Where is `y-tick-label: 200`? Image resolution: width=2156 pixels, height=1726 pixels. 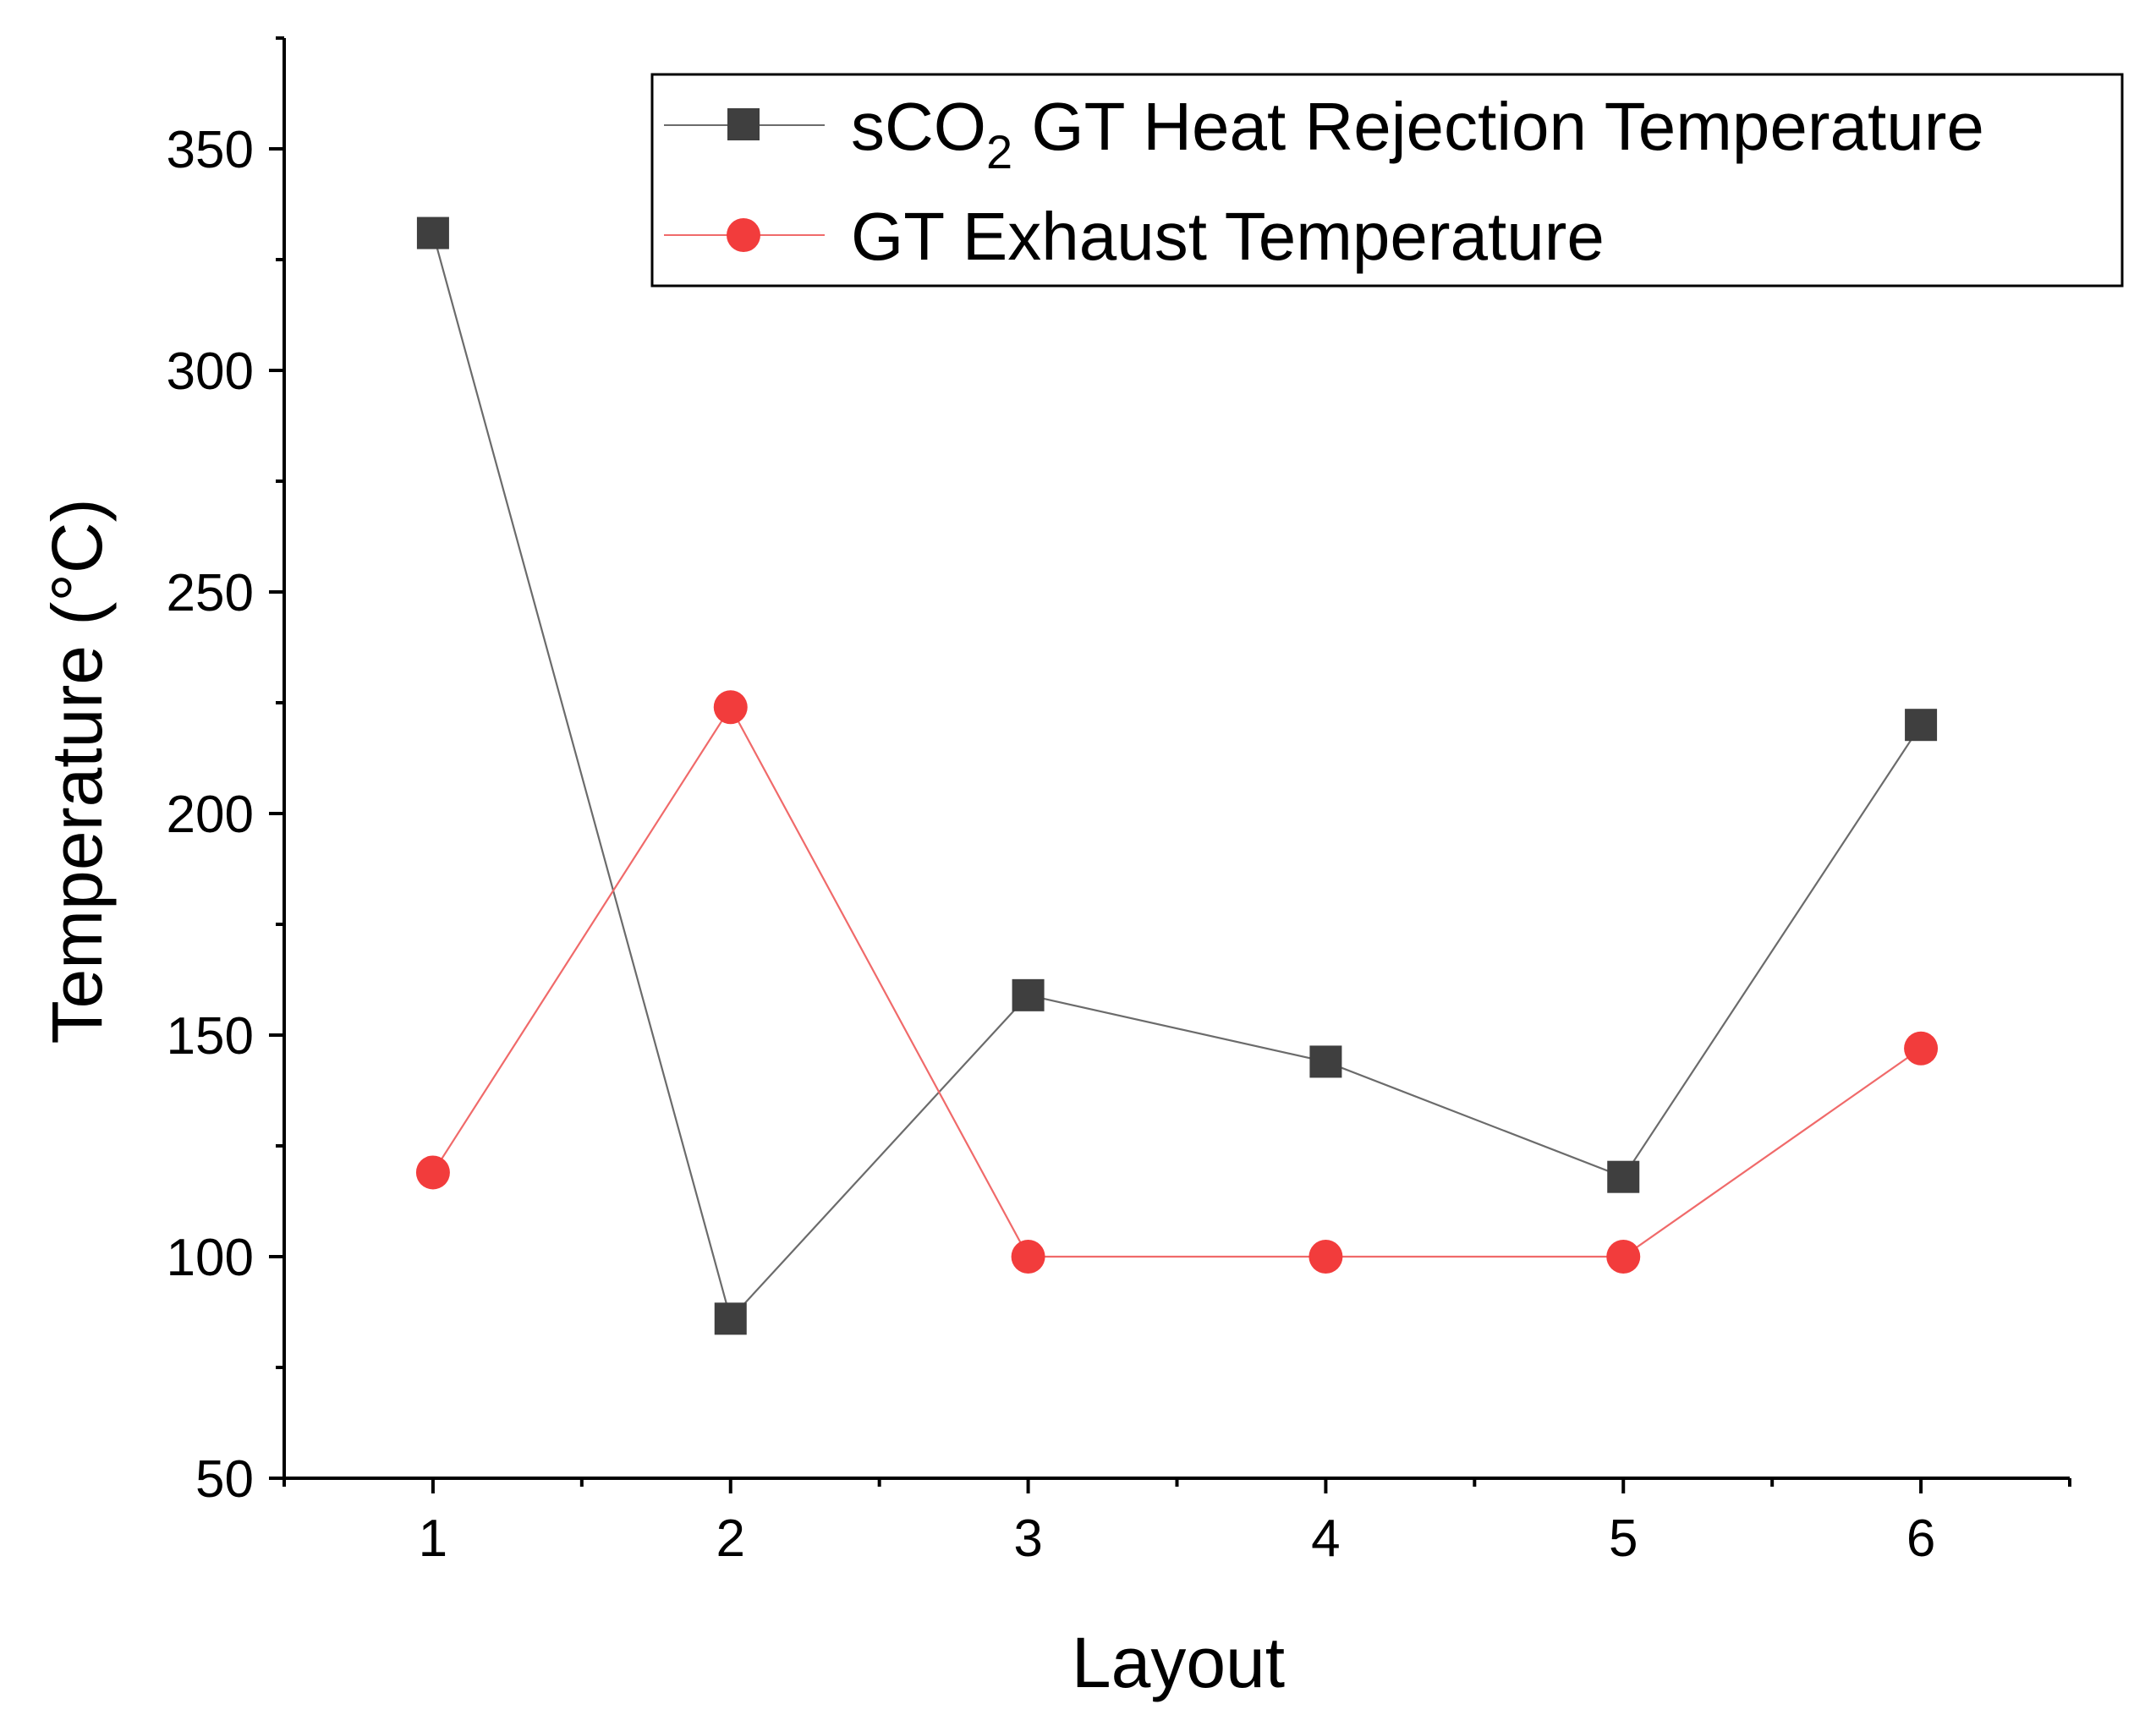 y-tick-label: 200 is located at coordinates (211, 815).